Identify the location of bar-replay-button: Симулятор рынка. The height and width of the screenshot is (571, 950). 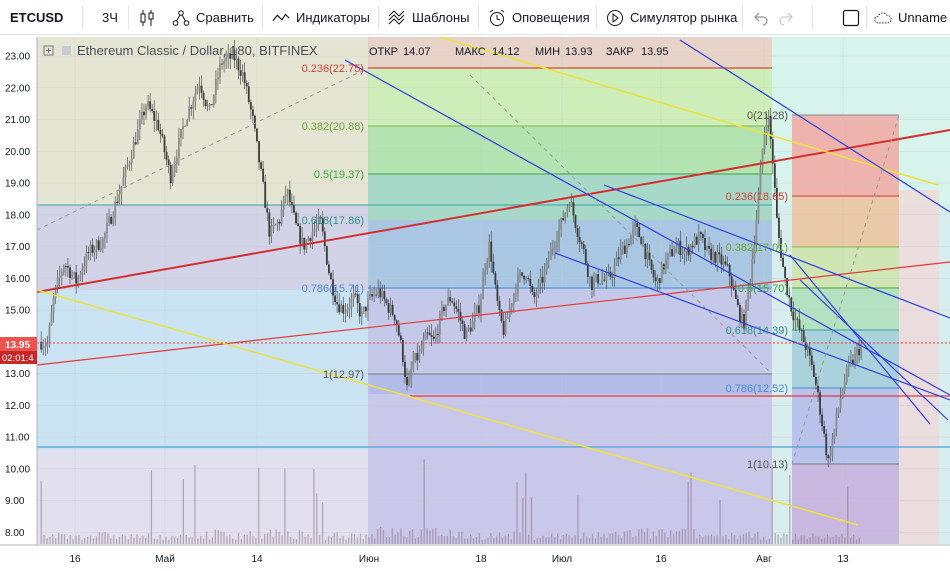
(671, 17).